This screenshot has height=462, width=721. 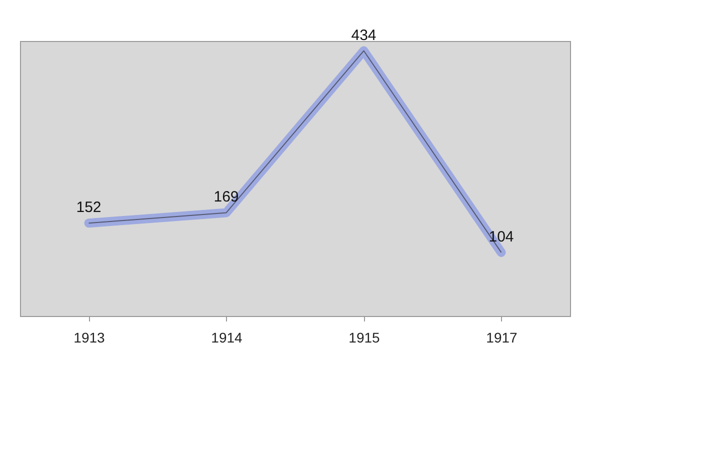 What do you see at coordinates (90, 338) in the screenshot?
I see `x-tick-label: 1913` at bounding box center [90, 338].